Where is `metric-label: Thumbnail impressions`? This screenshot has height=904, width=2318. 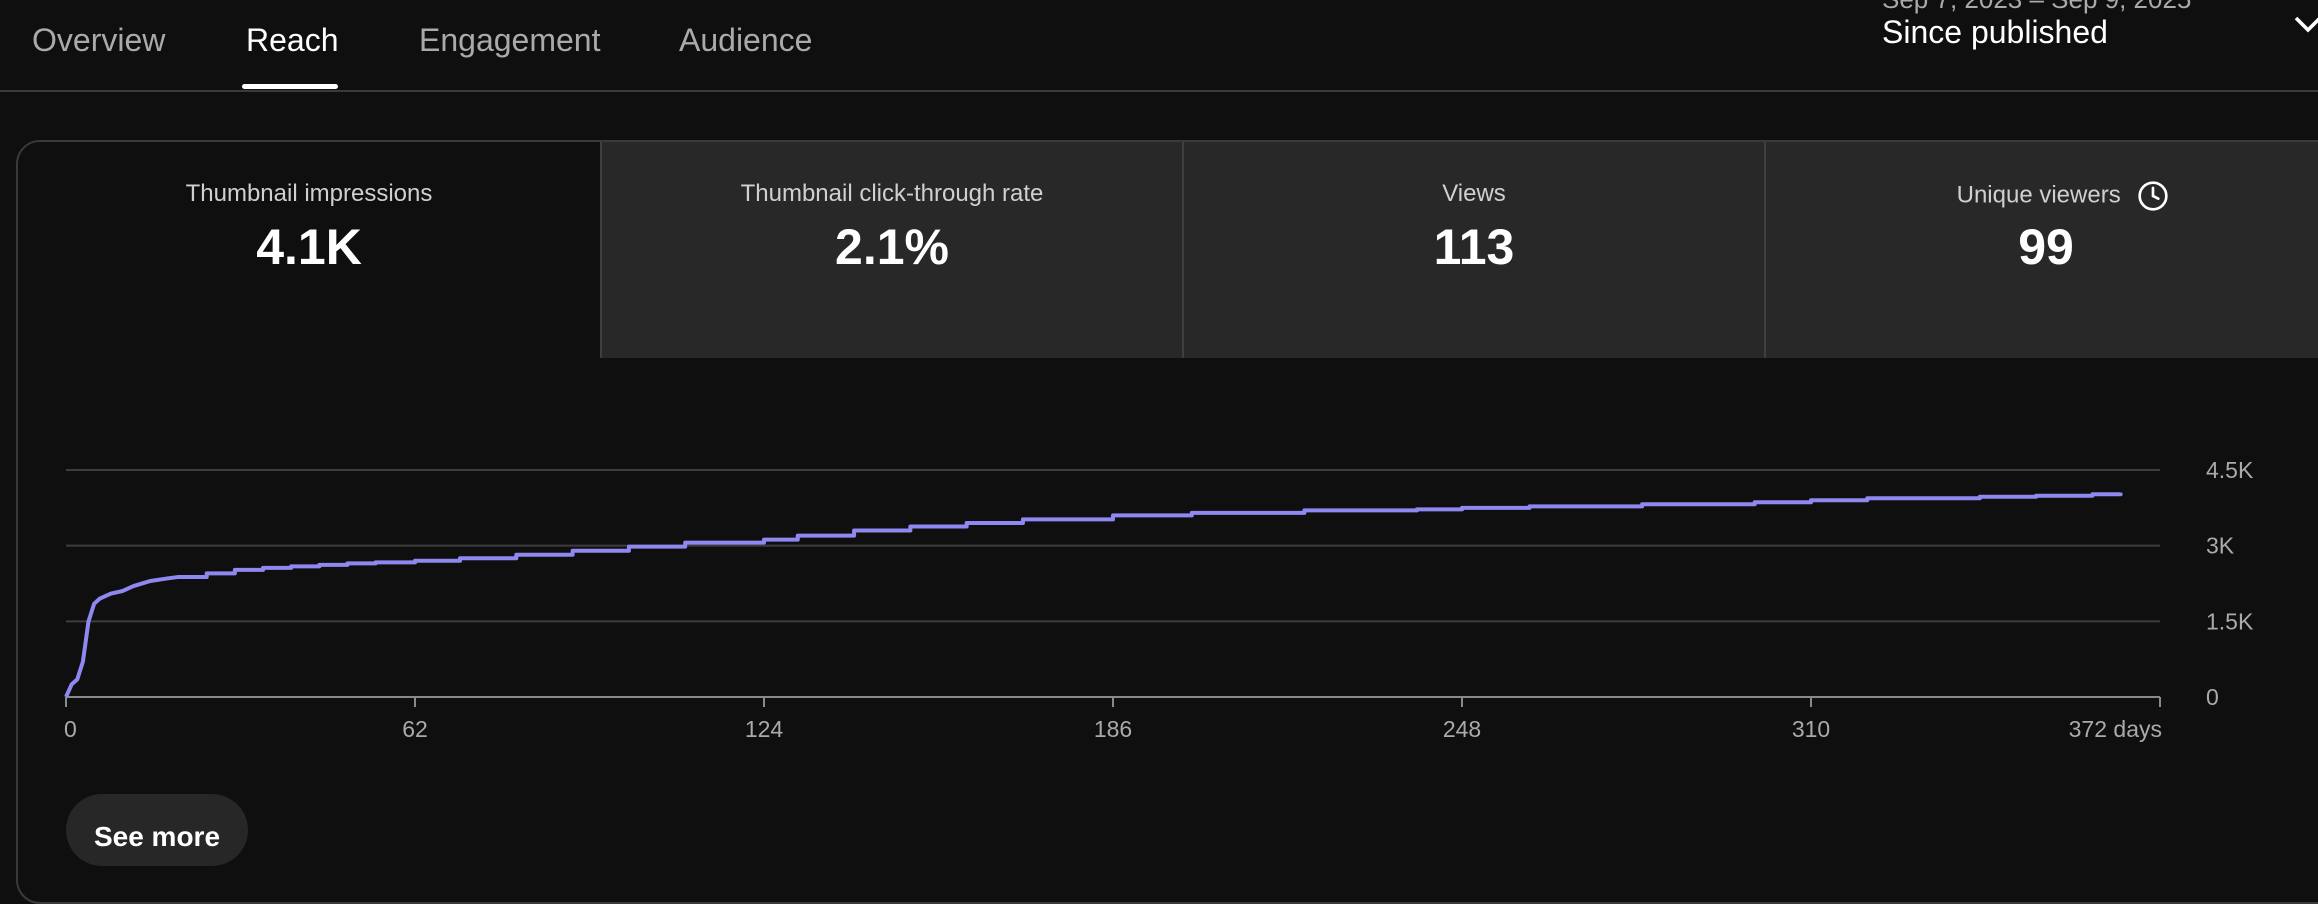 metric-label: Thumbnail impressions is located at coordinates (309, 193).